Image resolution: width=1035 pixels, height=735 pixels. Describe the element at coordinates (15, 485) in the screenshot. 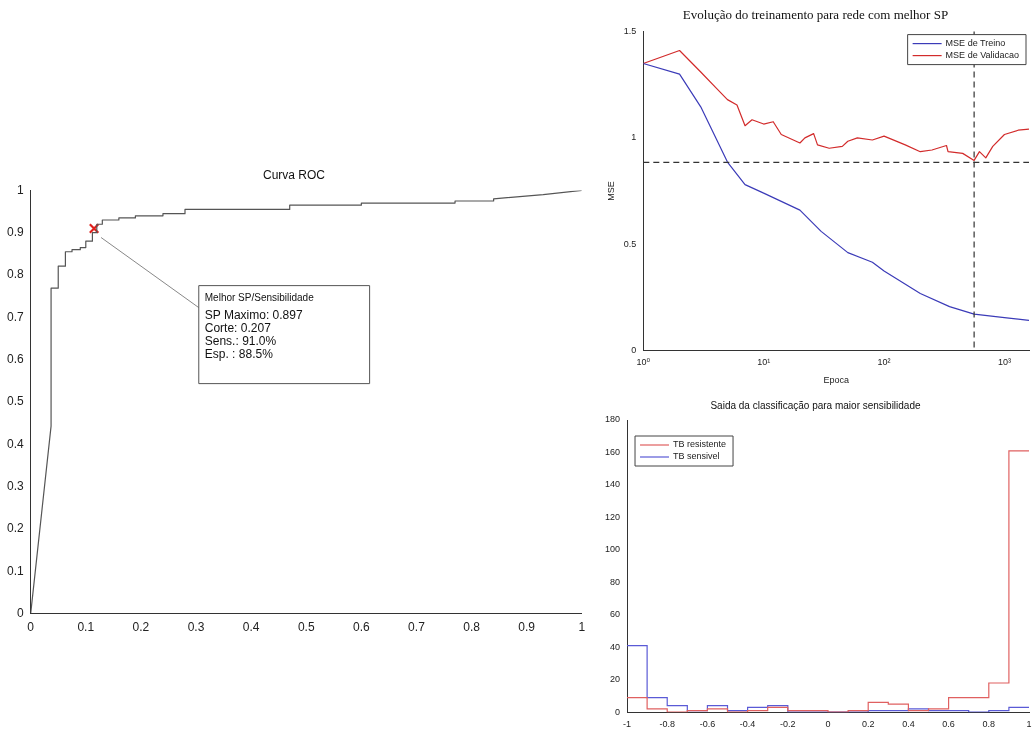

I see `y-tick-label: 0.3` at that location.